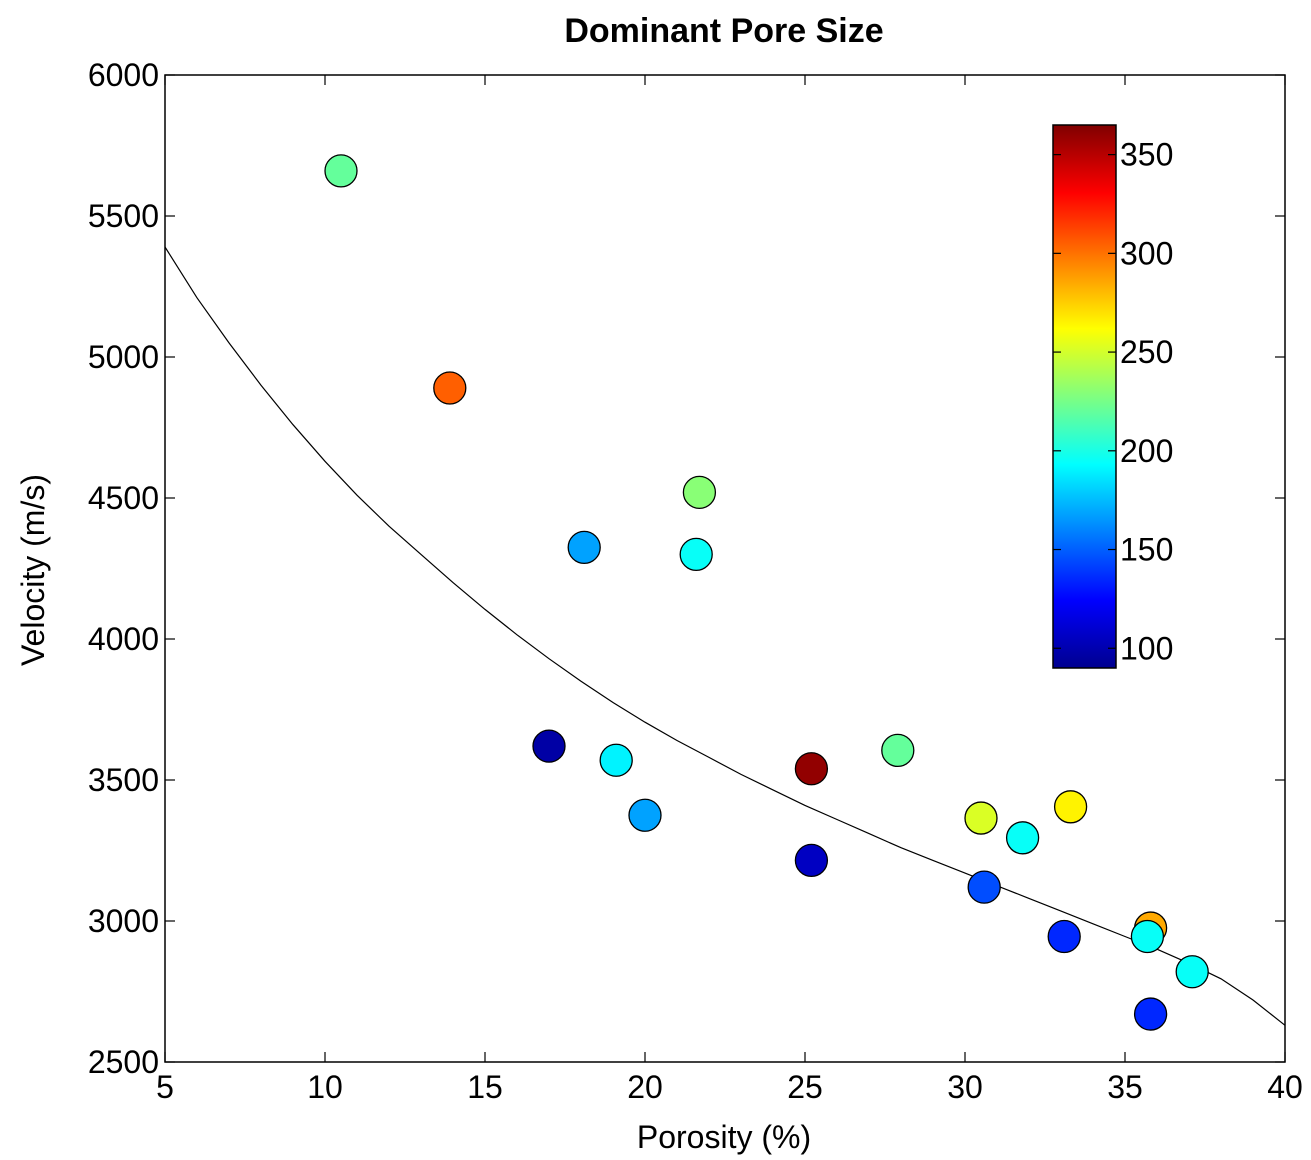 The image size is (1311, 1160). What do you see at coordinates (123, 1062) in the screenshot?
I see `y-tick-label: 2500` at bounding box center [123, 1062].